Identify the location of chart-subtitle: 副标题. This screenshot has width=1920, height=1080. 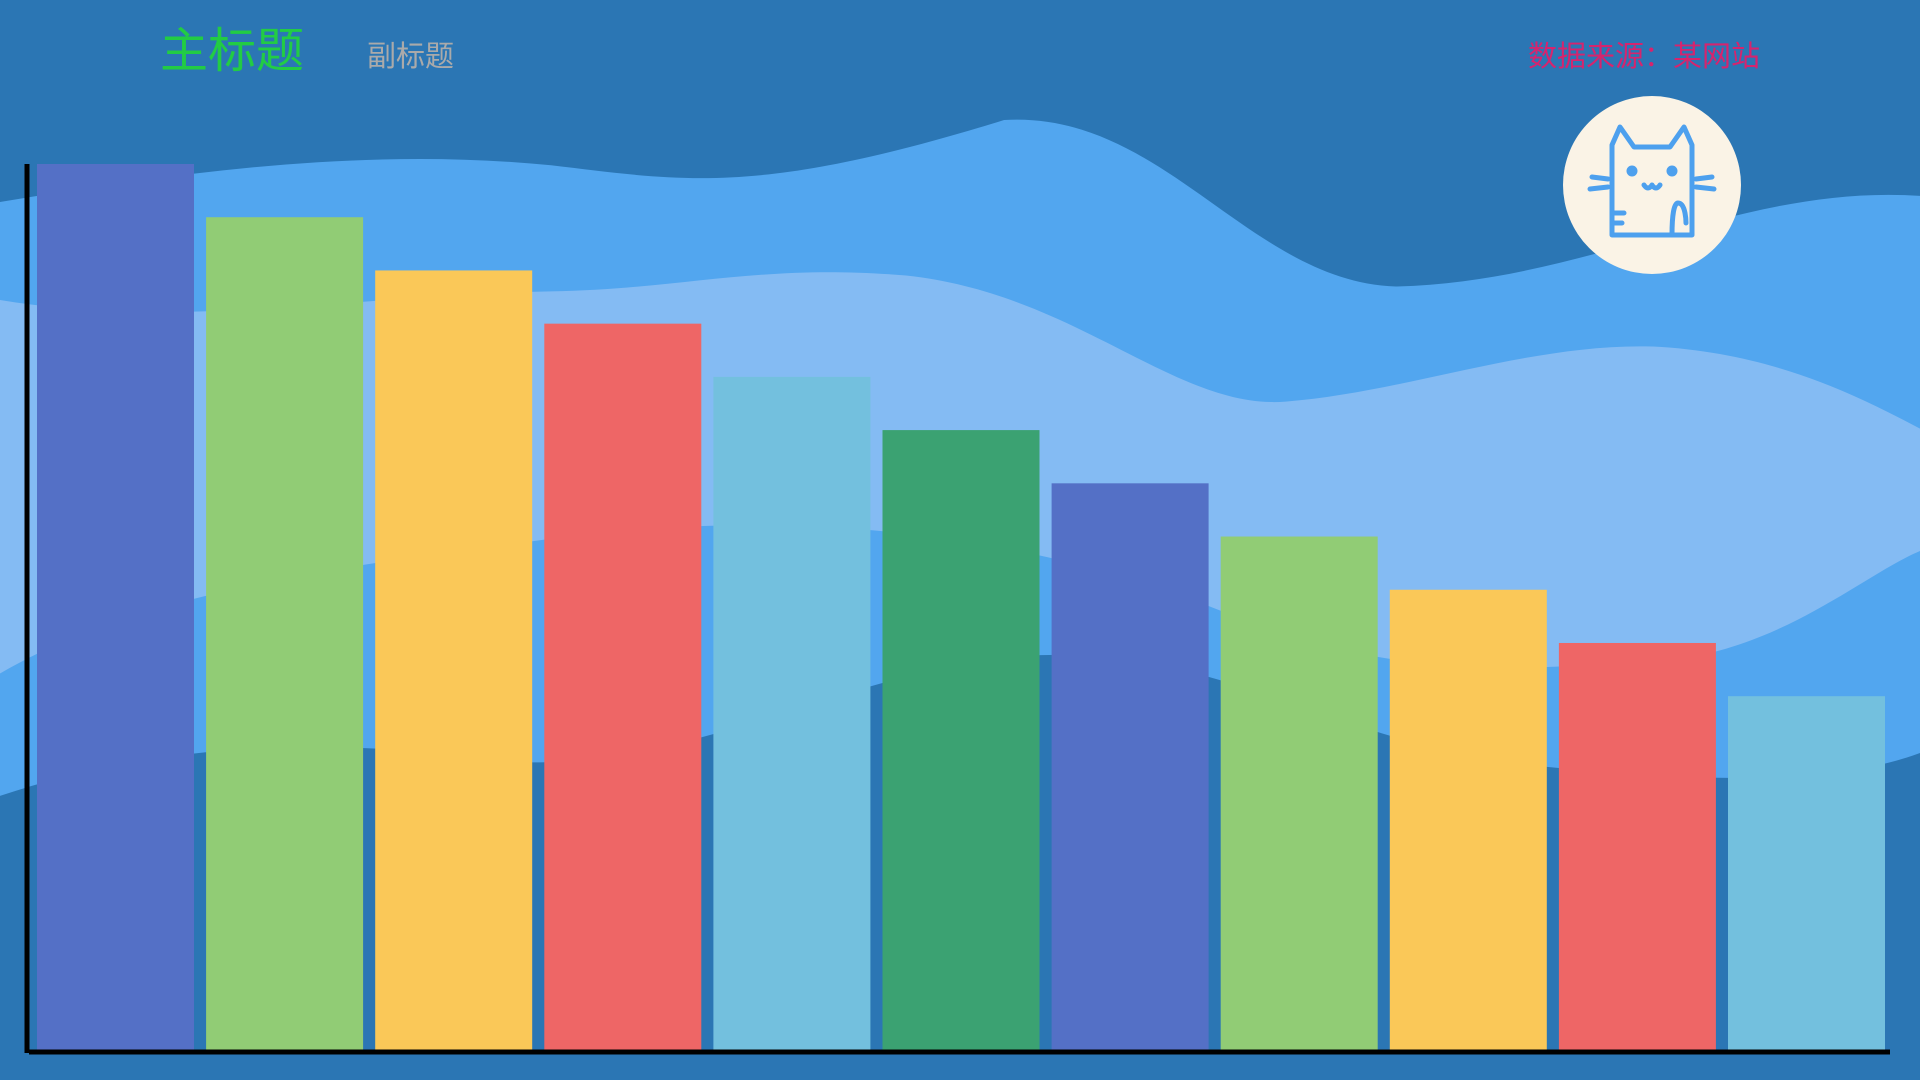
(410, 56).